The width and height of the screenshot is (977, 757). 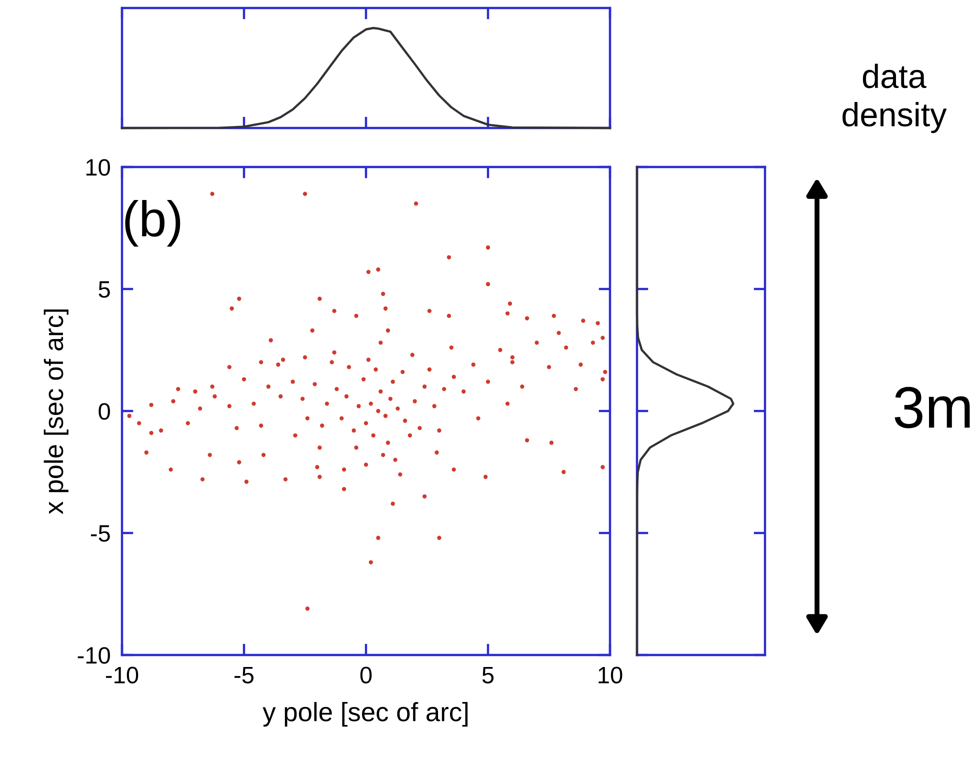 I want to click on x-tick-label: 10, so click(x=610, y=675).